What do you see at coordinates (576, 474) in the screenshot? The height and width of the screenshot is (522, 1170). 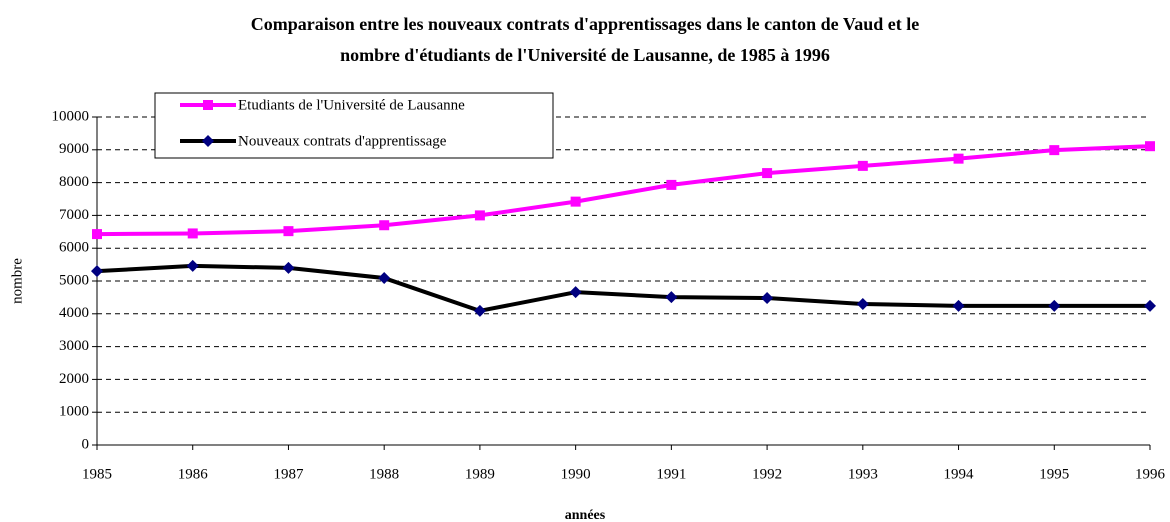 I see `x-tick-label: 1990` at bounding box center [576, 474].